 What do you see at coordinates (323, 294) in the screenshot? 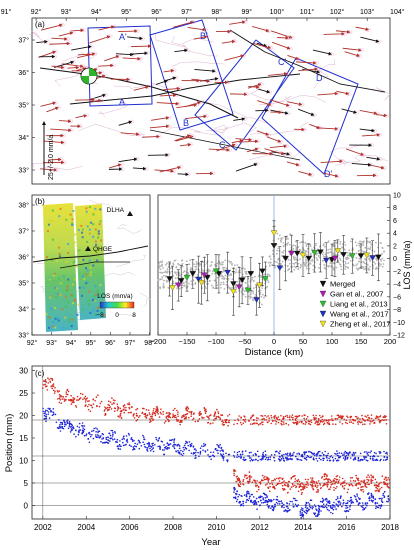
I see `legend-symbol` at bounding box center [323, 294].